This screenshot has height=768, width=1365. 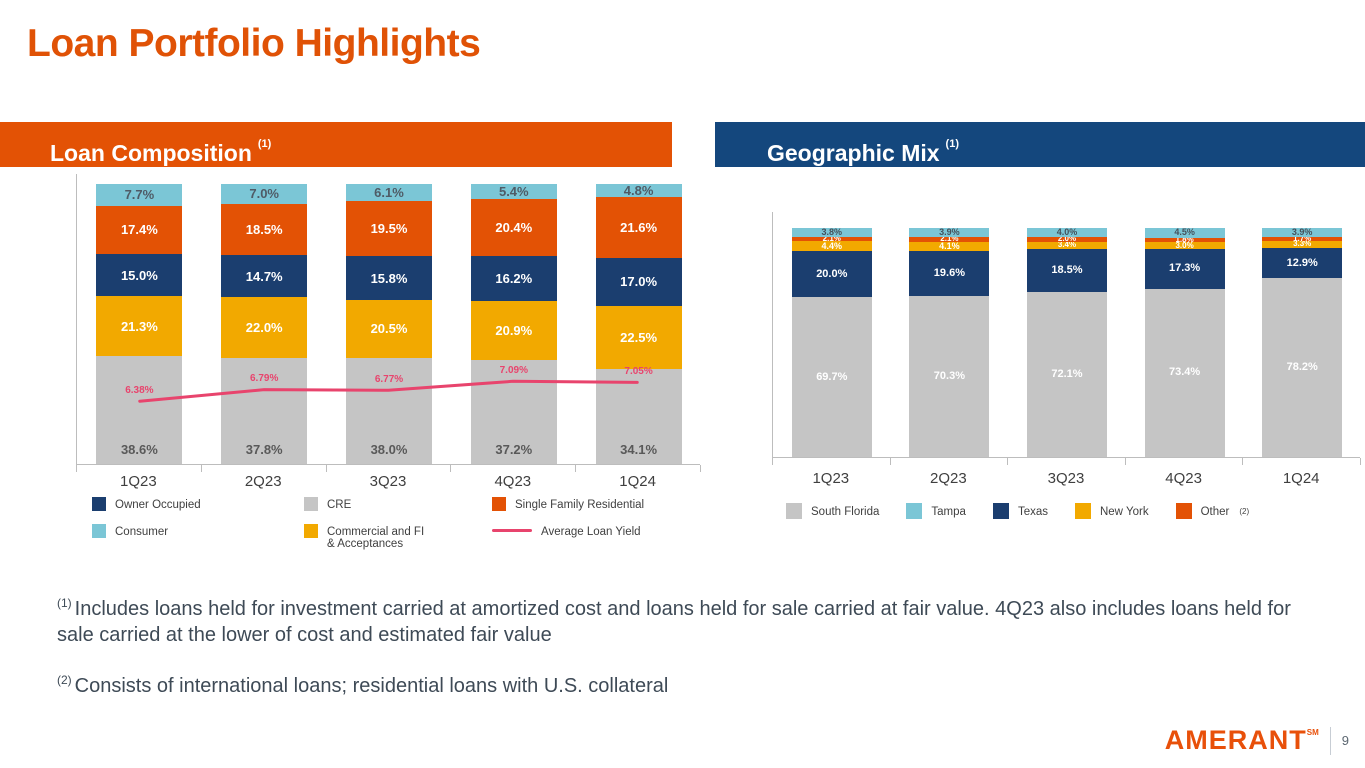 What do you see at coordinates (151, 153) in the screenshot?
I see `loan-composition-title: Loan Composition` at bounding box center [151, 153].